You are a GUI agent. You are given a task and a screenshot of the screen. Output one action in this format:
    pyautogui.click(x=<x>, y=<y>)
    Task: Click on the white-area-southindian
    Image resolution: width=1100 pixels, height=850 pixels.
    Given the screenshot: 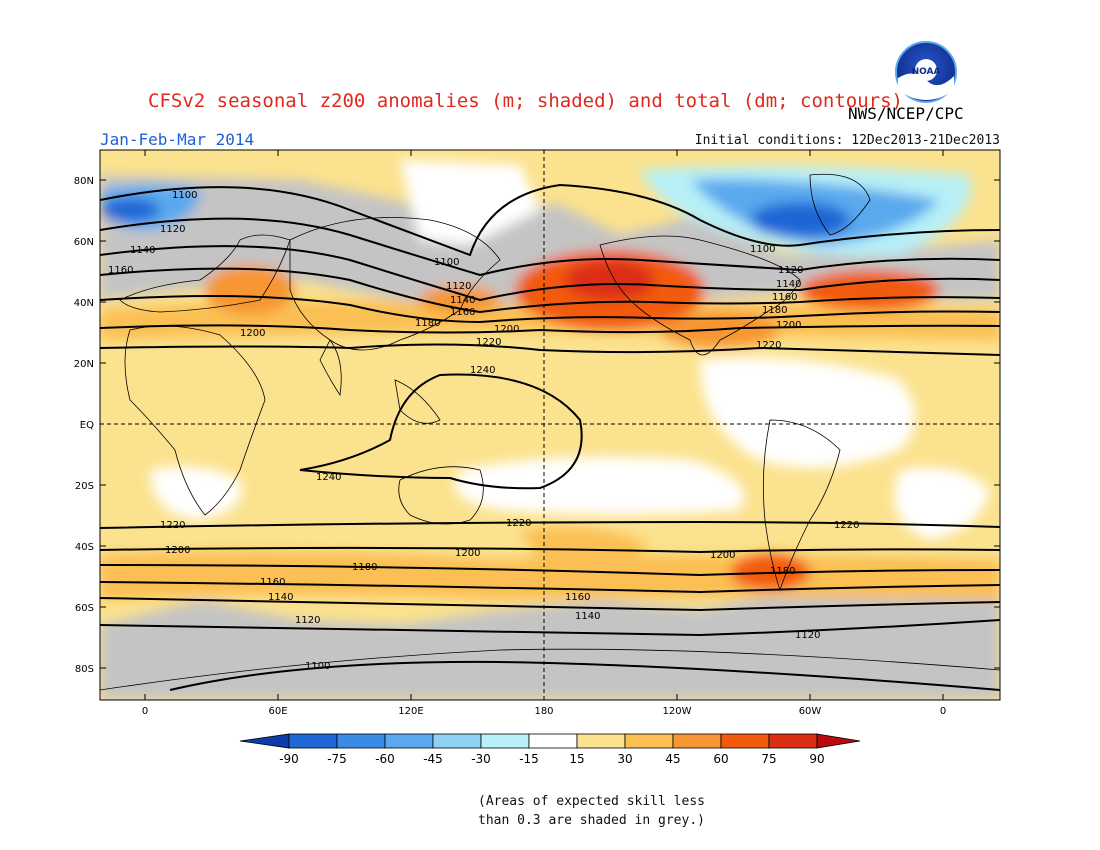 What is the action you would take?
    pyautogui.click(x=196, y=493)
    